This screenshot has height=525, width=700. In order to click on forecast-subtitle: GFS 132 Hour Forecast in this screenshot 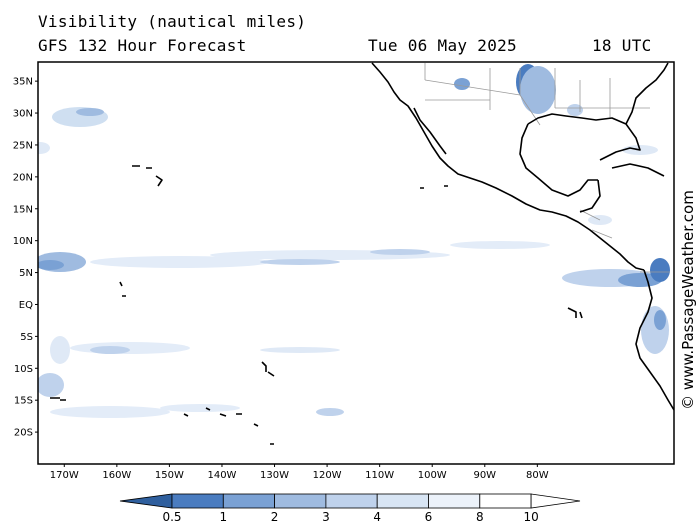, I will do `click(142, 45)`.